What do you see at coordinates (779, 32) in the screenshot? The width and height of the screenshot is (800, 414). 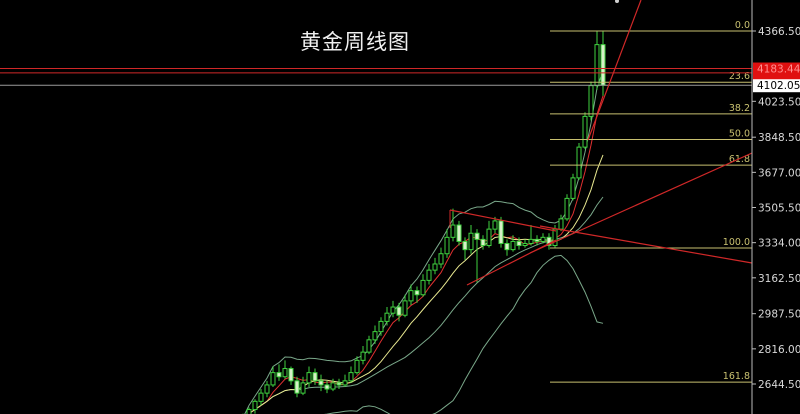 I see `y-tick-label: 4366.50` at bounding box center [779, 32].